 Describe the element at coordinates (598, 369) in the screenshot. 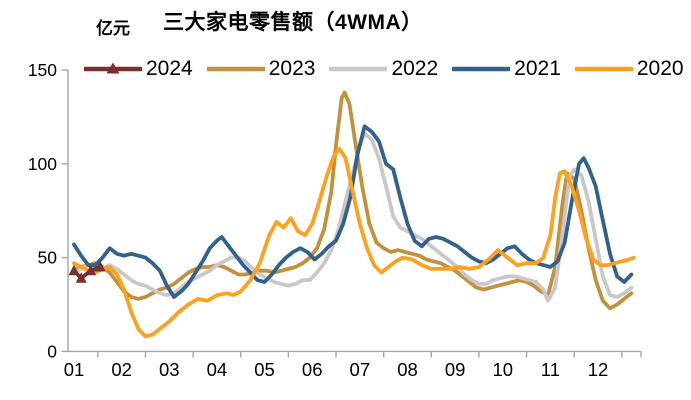

I see `x-tick-label: 12` at that location.